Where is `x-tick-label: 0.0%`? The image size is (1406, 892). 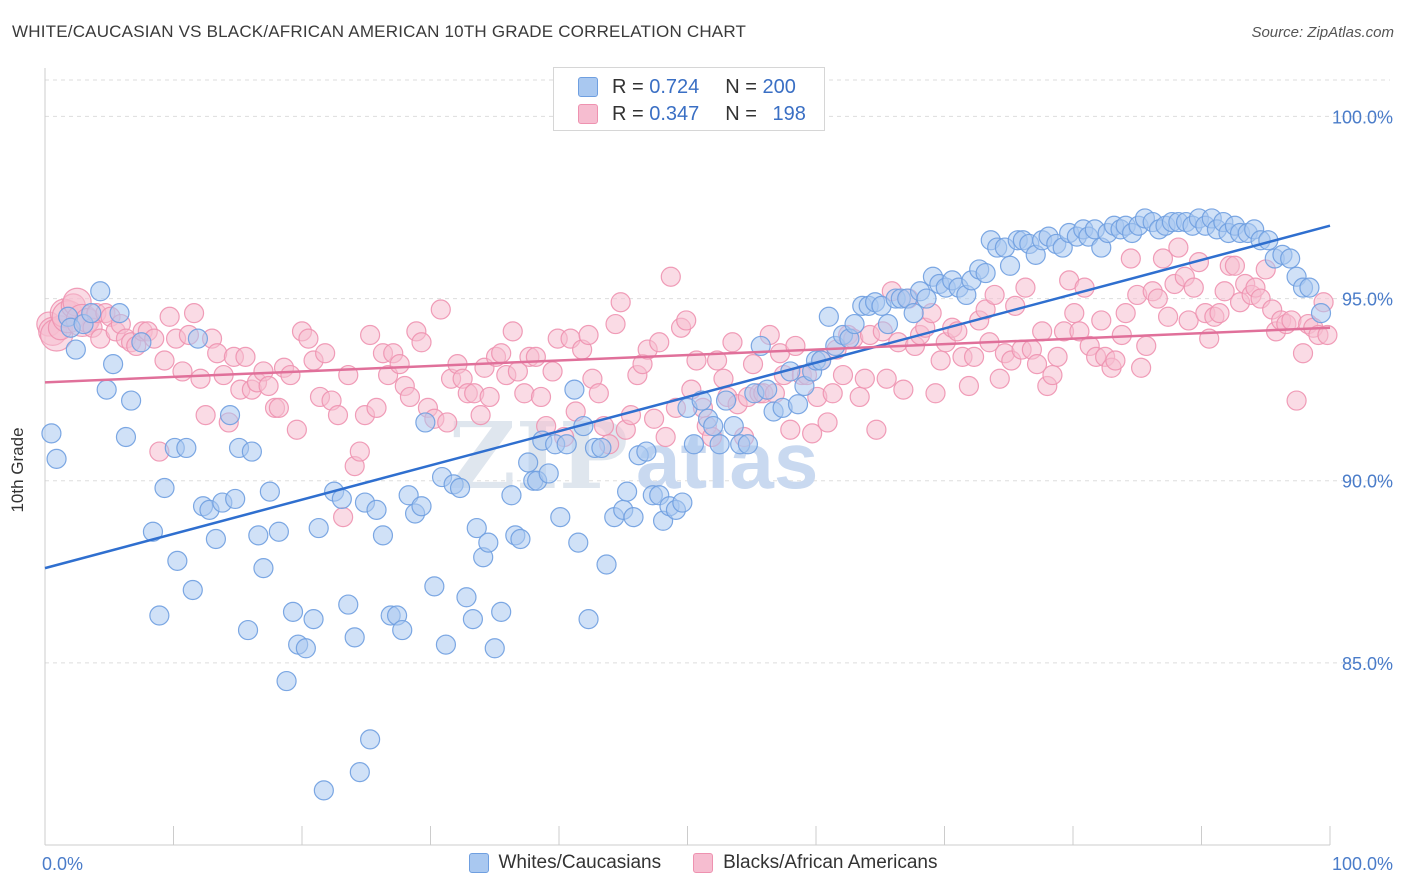 x-tick-label: 0.0% is located at coordinates (62, 864).